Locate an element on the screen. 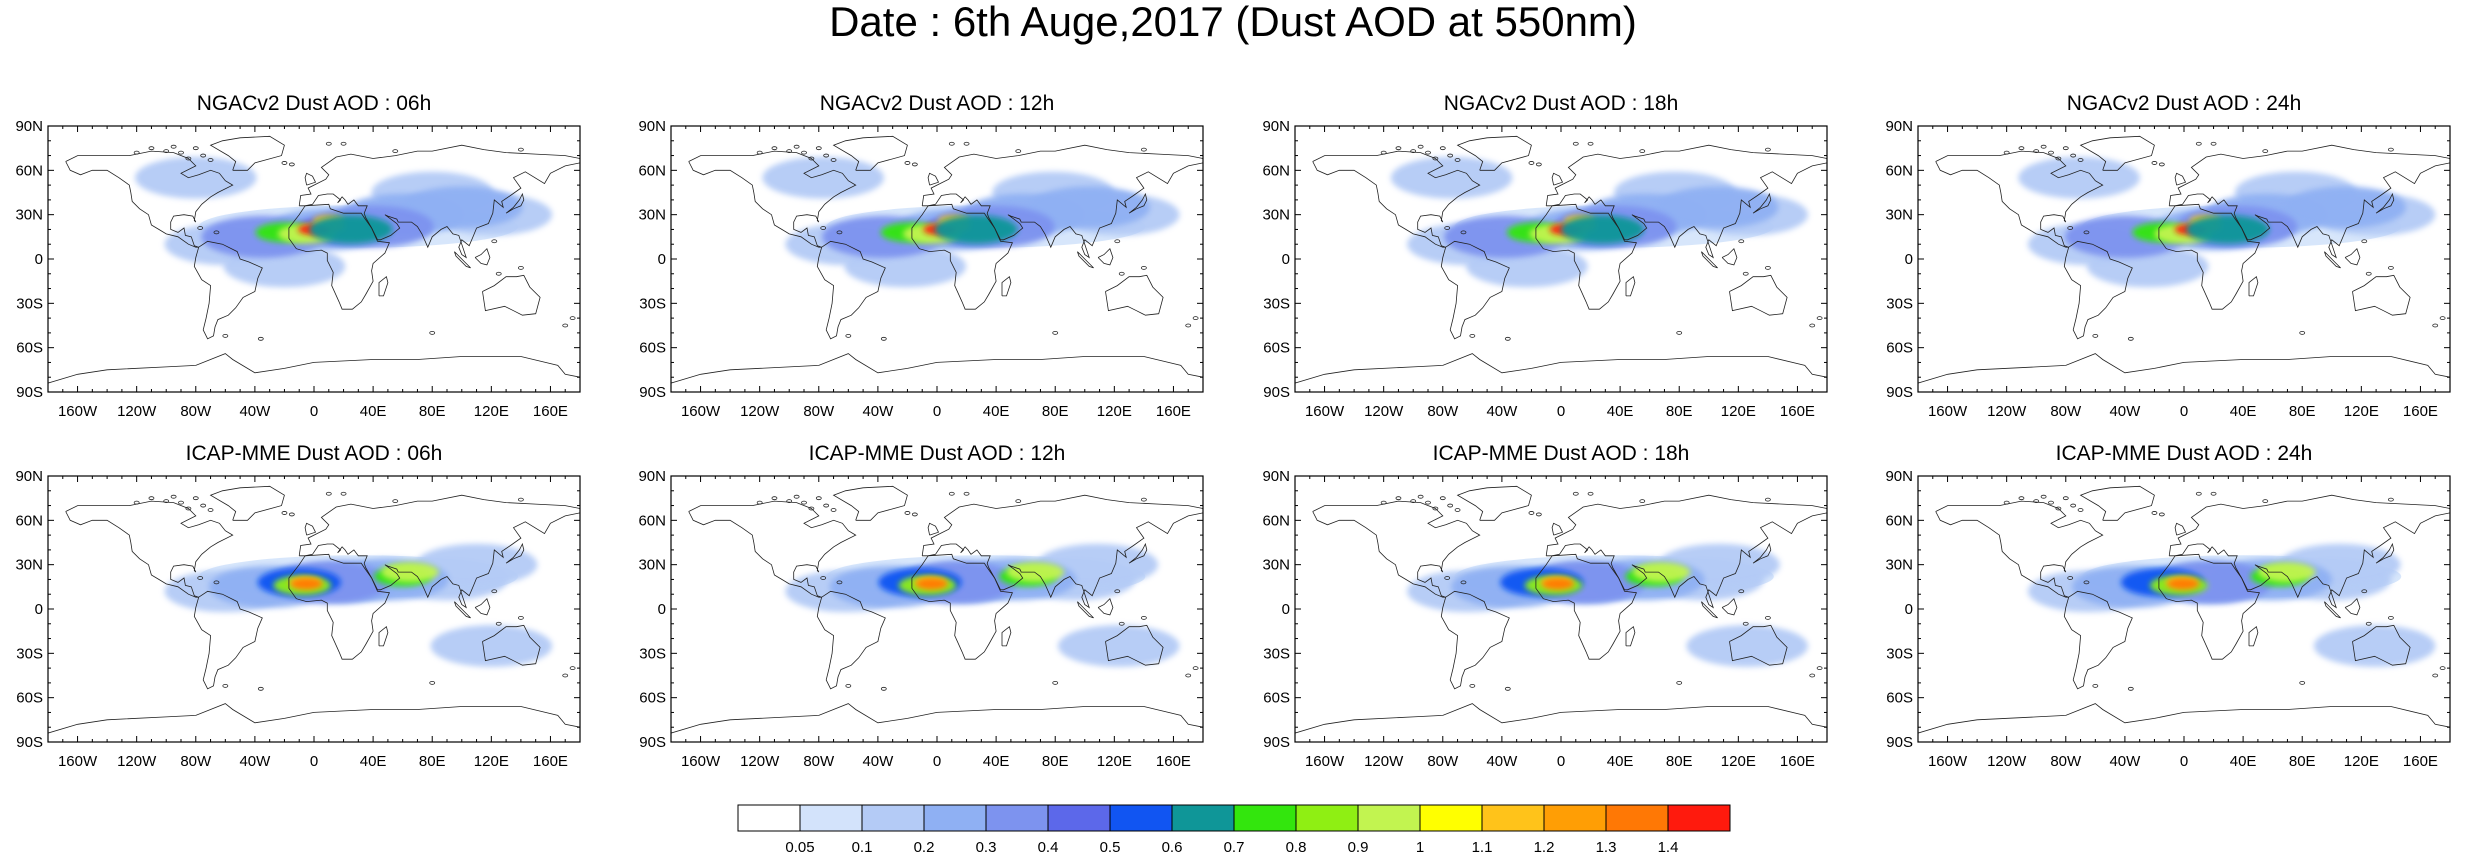 The width and height of the screenshot is (2466, 854). figure-title: Date : 6th Auge,2017 (Dust AOD at 550nm) is located at coordinates (1233, 22).